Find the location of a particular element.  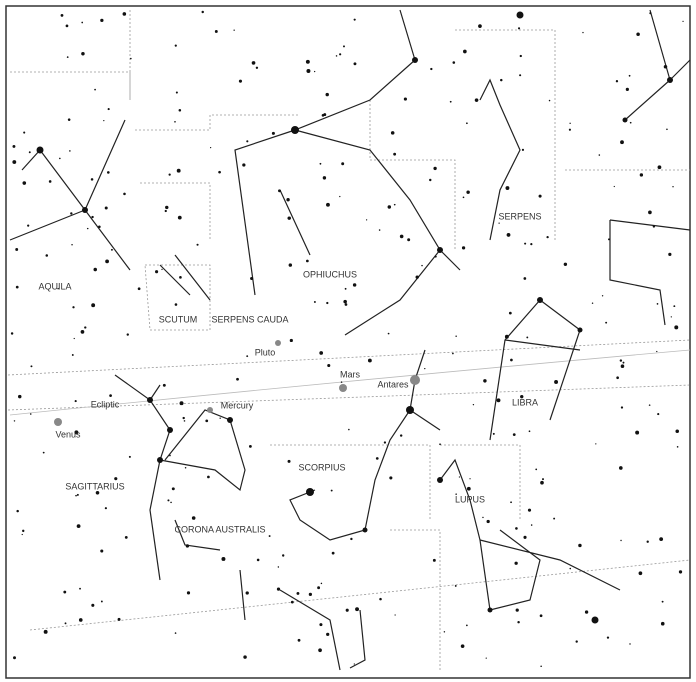

map-label: SERPENS CAUDA is located at coordinates (249, 319).